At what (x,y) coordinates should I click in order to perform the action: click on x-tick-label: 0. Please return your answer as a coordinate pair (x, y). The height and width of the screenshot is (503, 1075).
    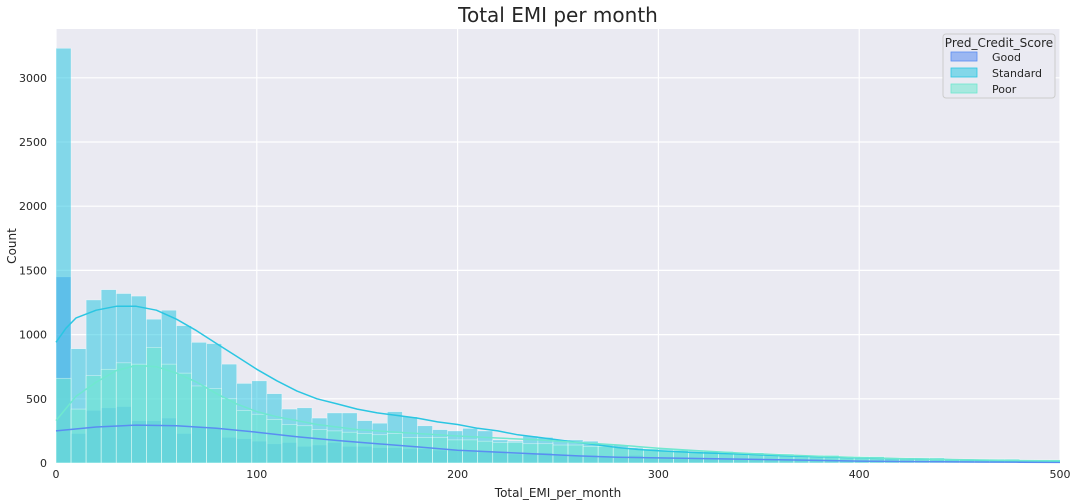
    Looking at the image, I should click on (56, 474).